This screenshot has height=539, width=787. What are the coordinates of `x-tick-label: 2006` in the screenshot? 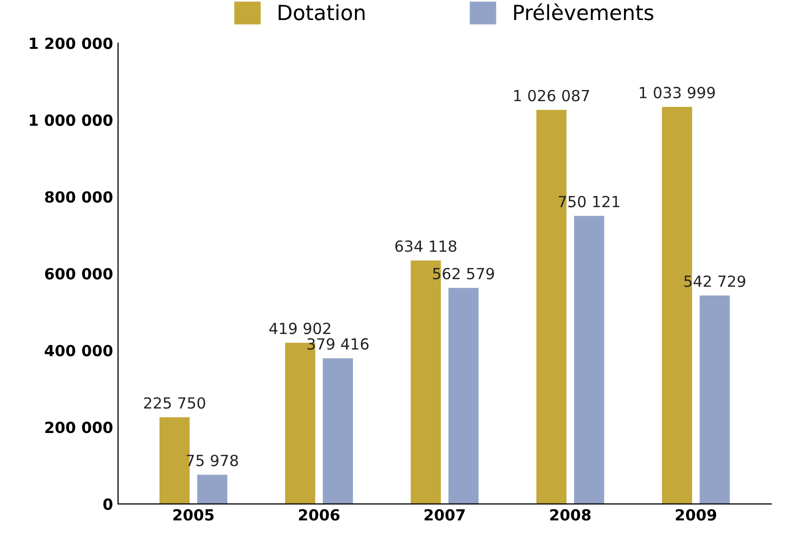 It's located at (319, 515).